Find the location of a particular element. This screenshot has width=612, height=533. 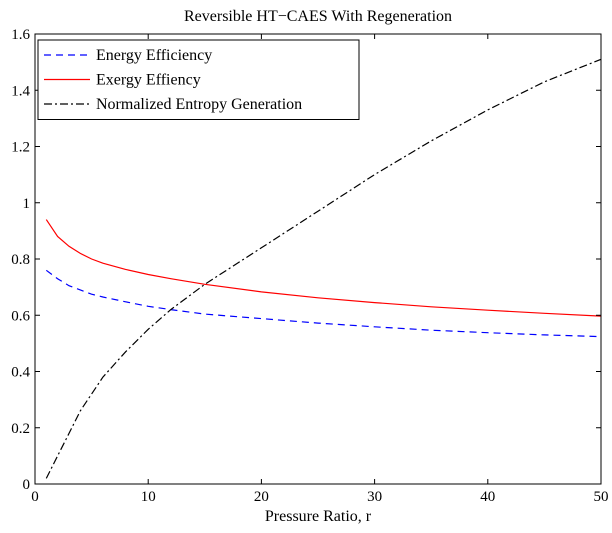

x-axis-label: Pressure Ratio, r is located at coordinates (318, 516).